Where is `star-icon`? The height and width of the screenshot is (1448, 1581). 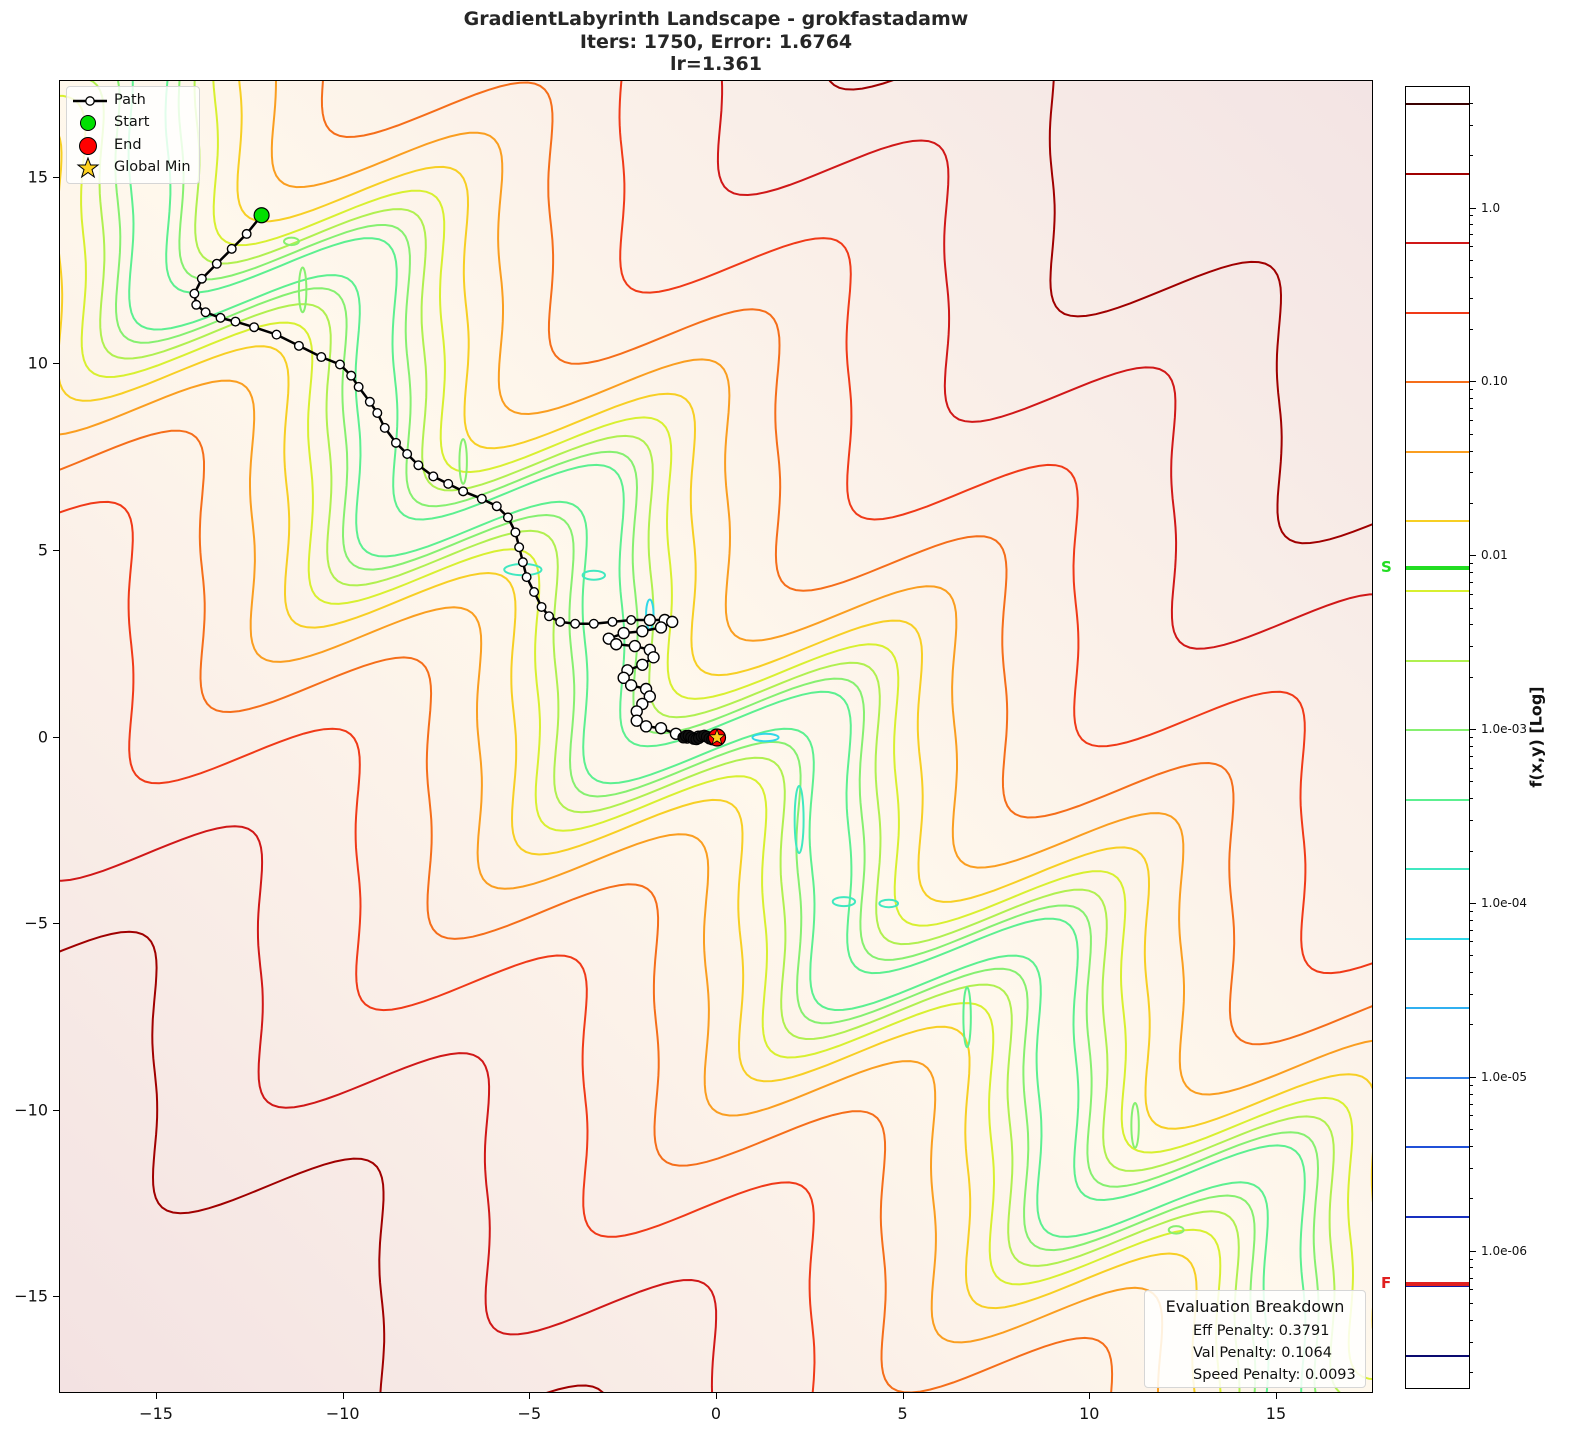 star-icon is located at coordinates (88, 168).